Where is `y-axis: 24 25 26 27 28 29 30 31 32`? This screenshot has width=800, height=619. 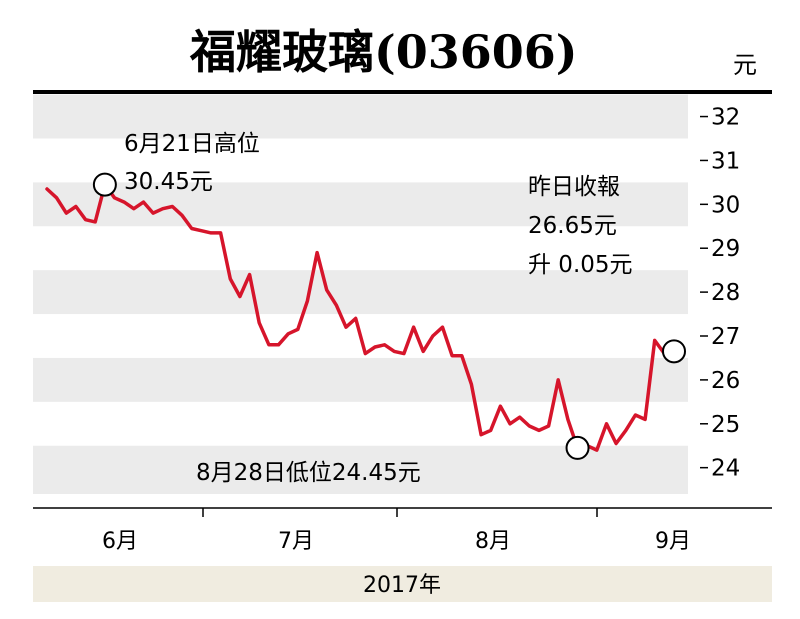
y-axis: 24 25 26 27 28 29 30 31 32 is located at coordinates (720, 293).